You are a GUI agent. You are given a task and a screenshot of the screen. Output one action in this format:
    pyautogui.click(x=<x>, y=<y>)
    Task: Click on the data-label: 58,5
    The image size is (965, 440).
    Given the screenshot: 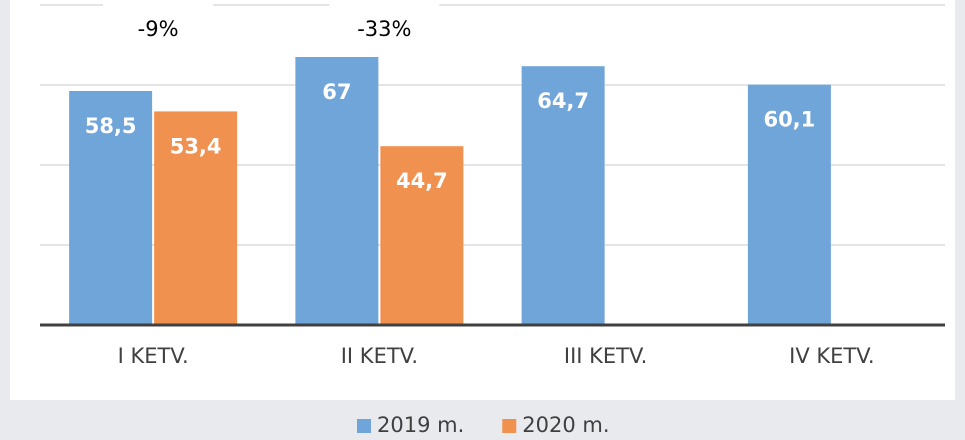 What is the action you would take?
    pyautogui.click(x=111, y=126)
    